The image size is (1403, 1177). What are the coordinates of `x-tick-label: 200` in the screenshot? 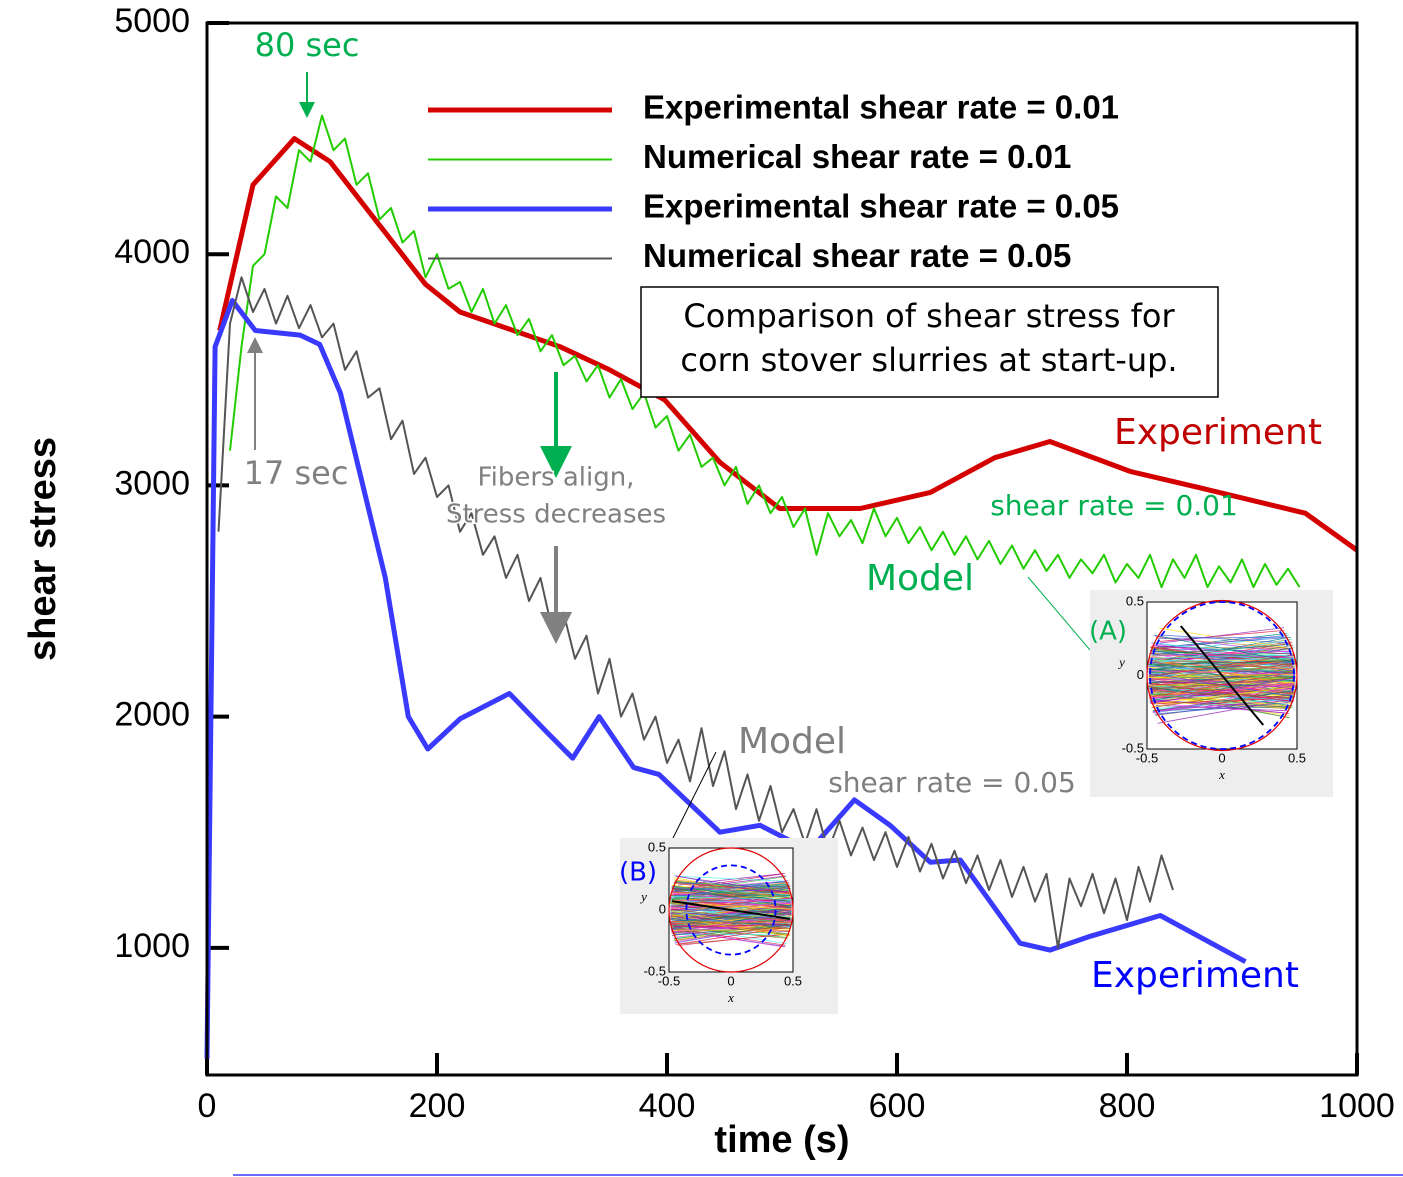 It's located at (437, 1106).